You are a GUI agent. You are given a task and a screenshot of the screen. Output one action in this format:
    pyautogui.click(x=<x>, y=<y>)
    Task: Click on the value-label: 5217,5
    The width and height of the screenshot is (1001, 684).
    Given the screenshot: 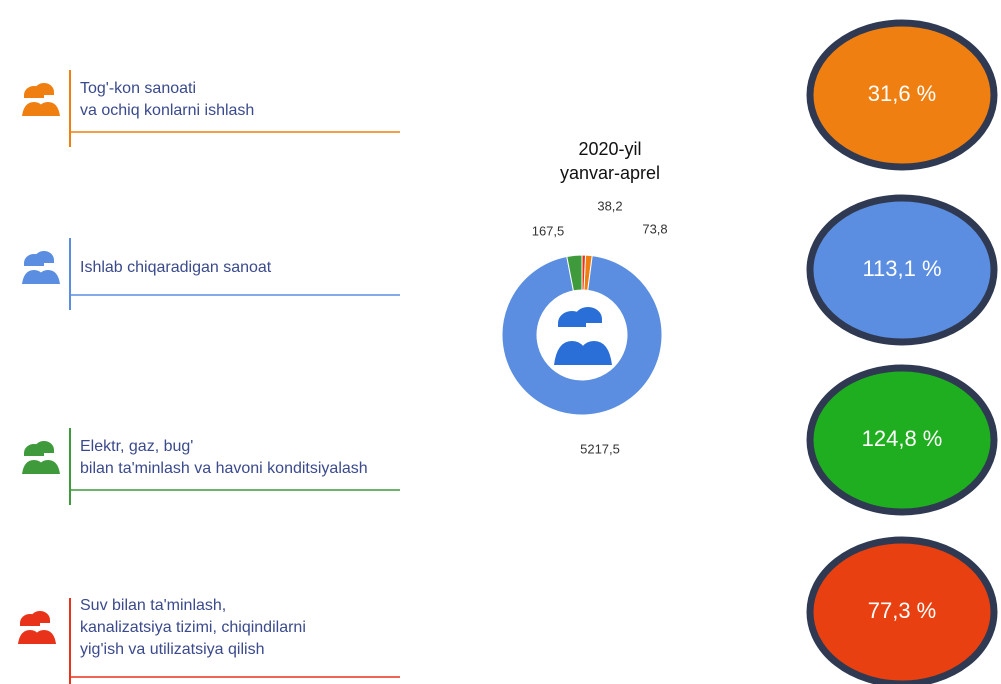 What is the action you would take?
    pyautogui.click(x=600, y=448)
    